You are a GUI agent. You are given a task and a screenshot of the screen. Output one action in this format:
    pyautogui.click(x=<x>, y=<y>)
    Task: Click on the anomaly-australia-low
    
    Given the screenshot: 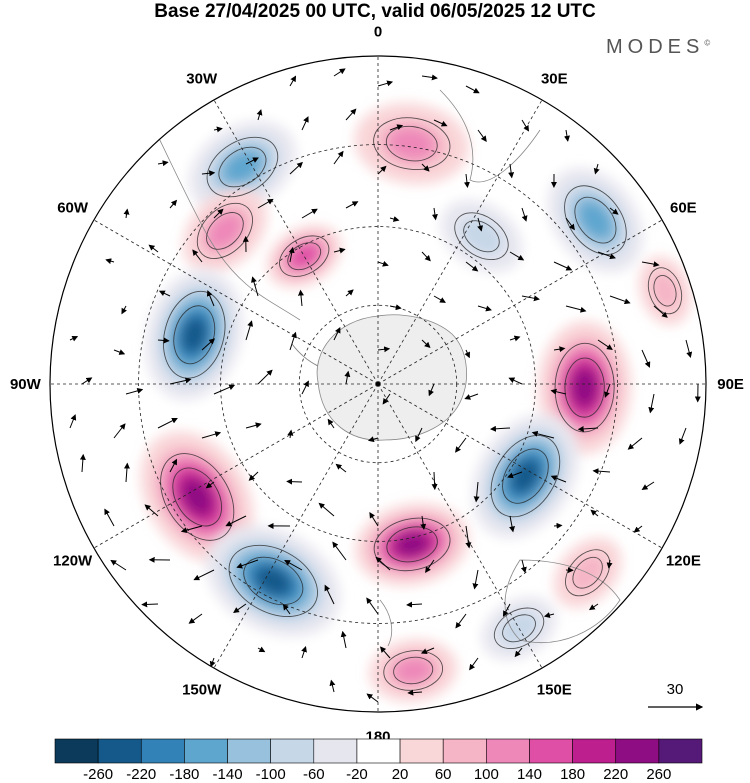 What is the action you would take?
    pyautogui.click(x=525, y=476)
    